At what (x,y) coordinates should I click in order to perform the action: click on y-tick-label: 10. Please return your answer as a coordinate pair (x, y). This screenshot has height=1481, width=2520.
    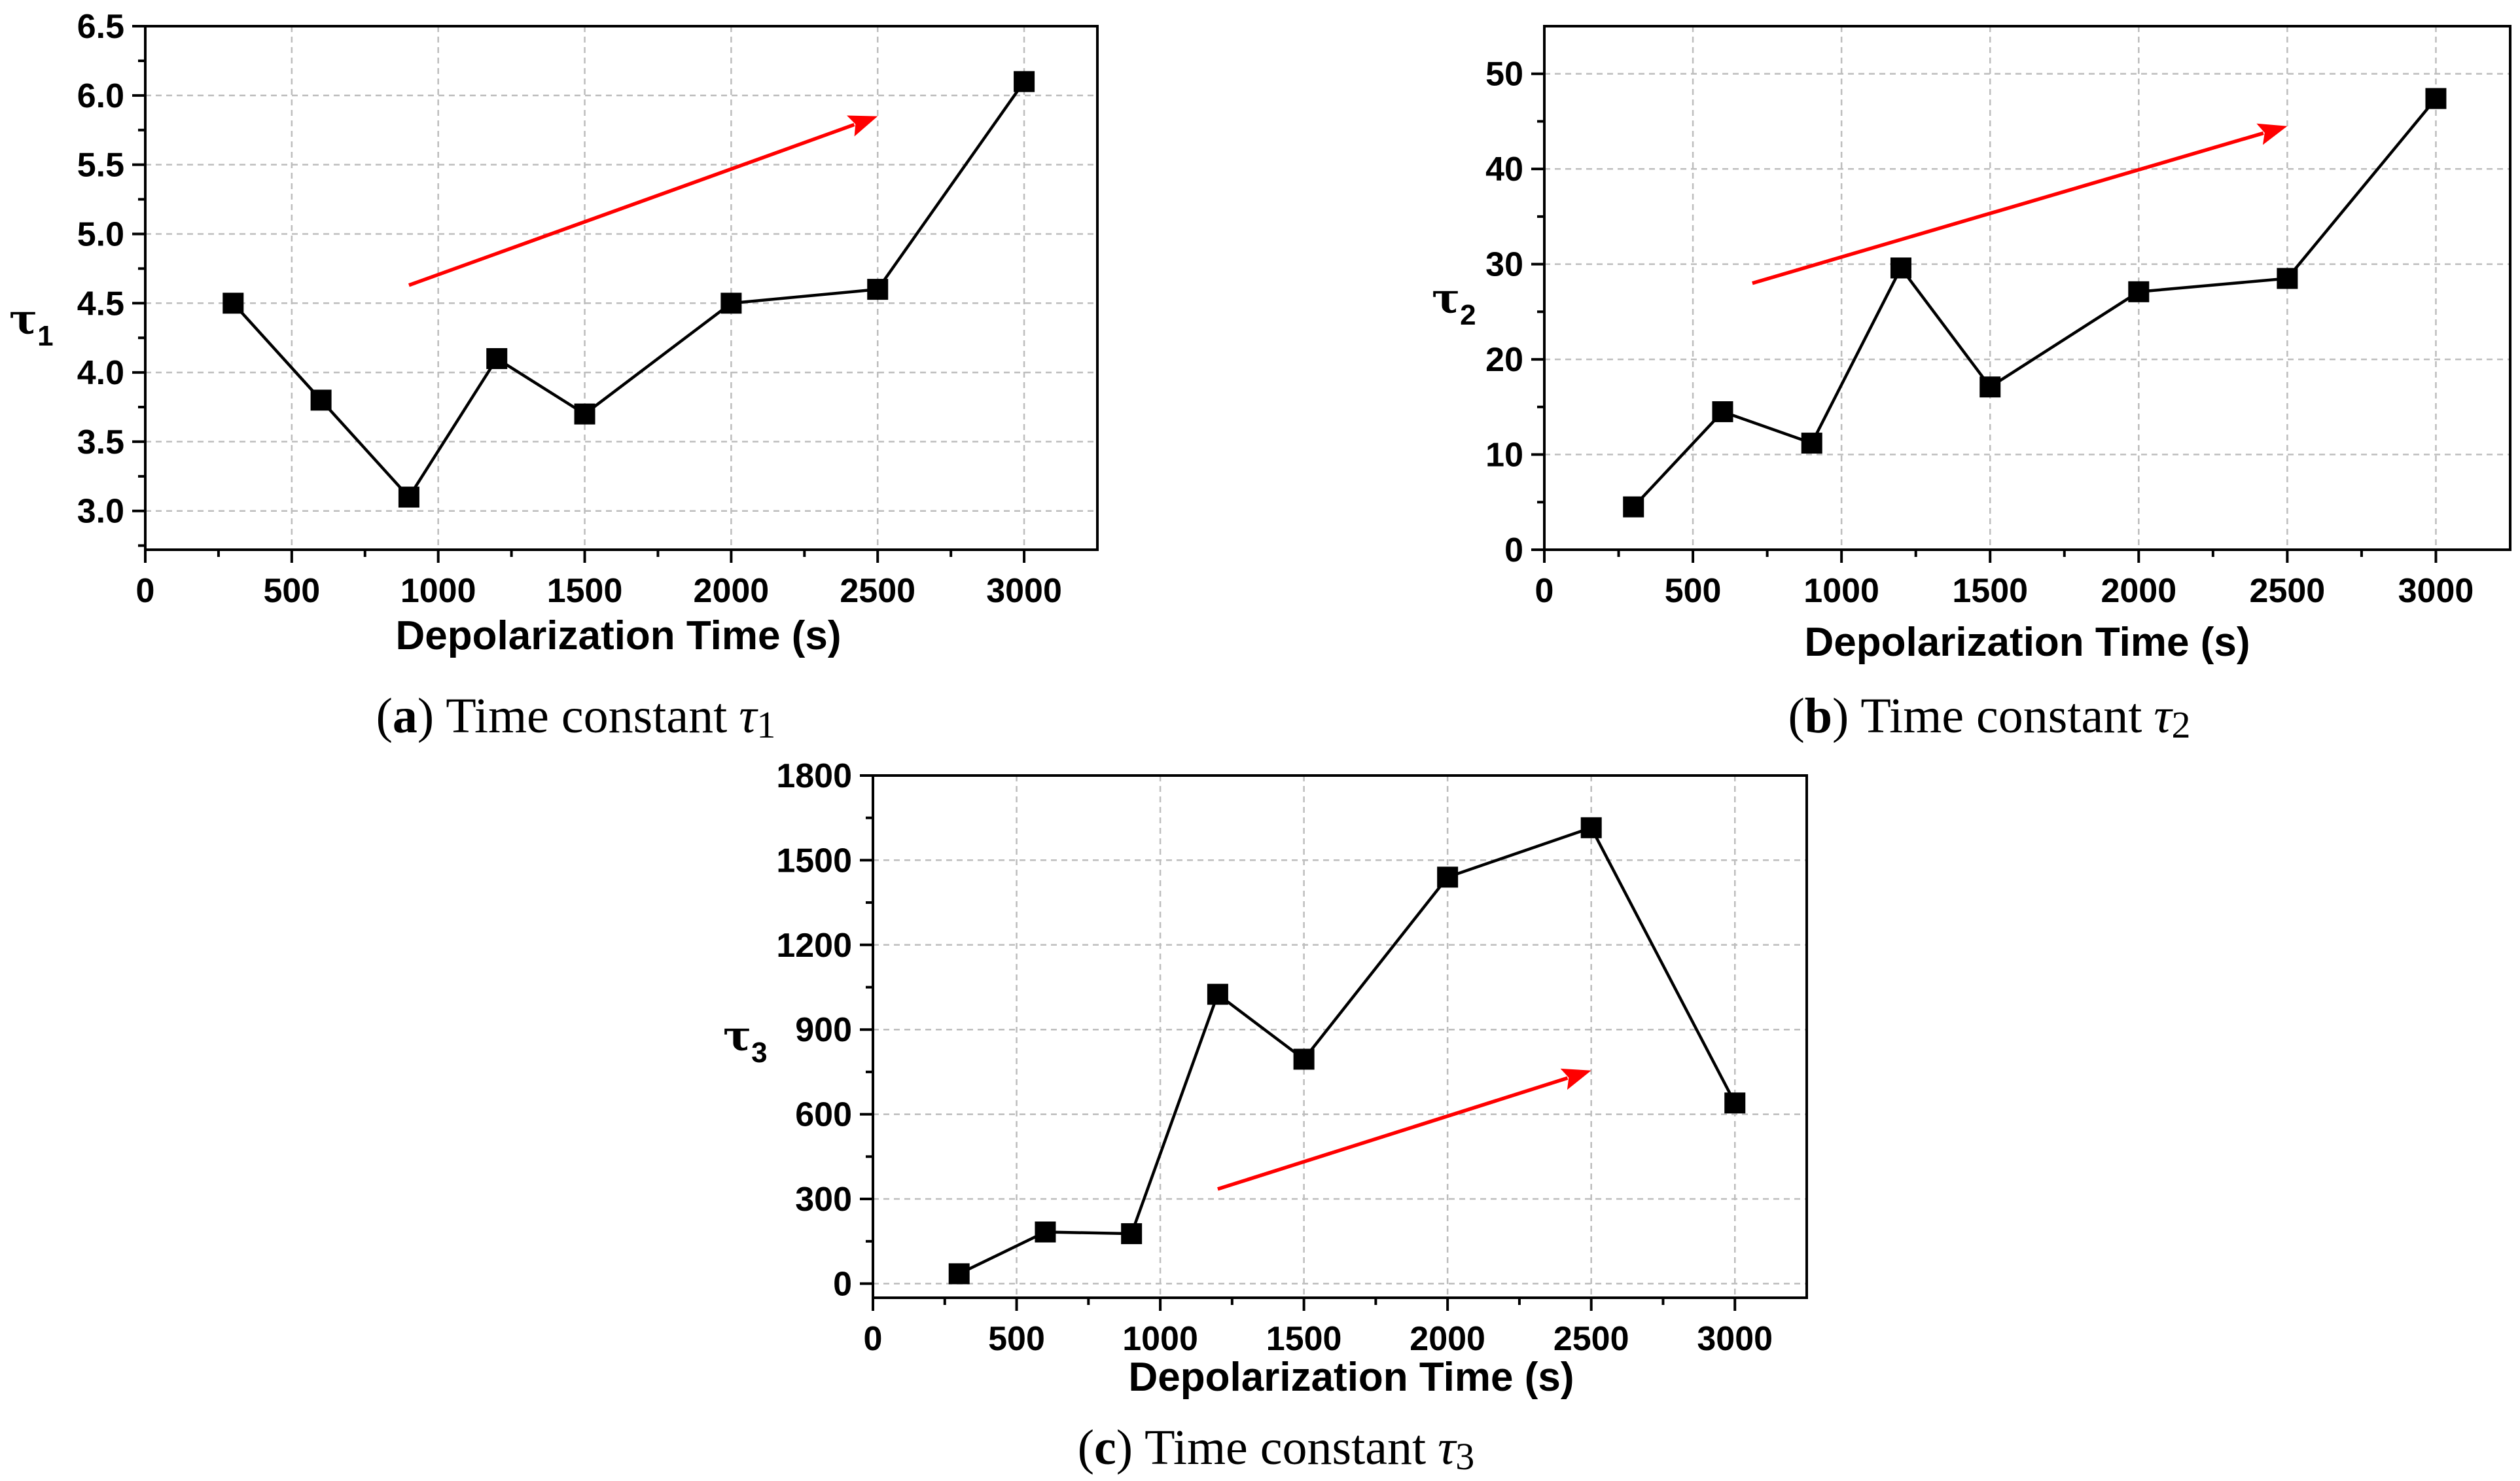
    Looking at the image, I should click on (1504, 456).